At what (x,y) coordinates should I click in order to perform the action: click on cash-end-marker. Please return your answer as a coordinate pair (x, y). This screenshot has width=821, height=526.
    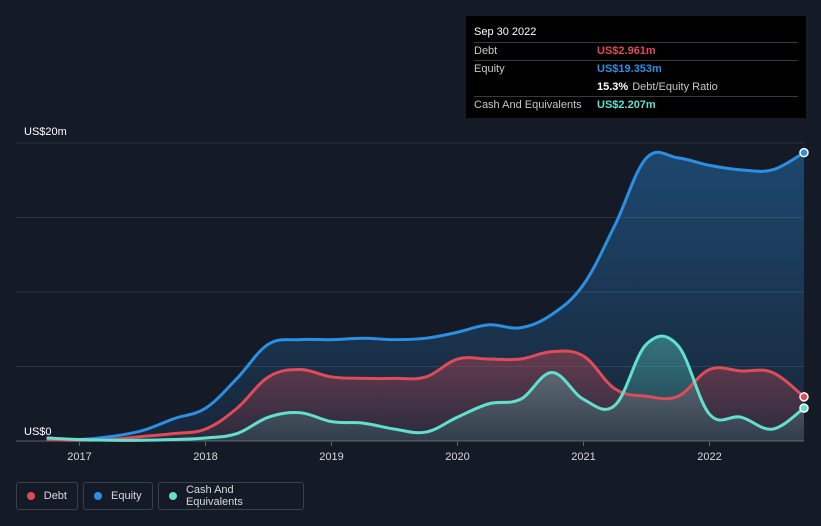
    Looking at the image, I should click on (804, 408).